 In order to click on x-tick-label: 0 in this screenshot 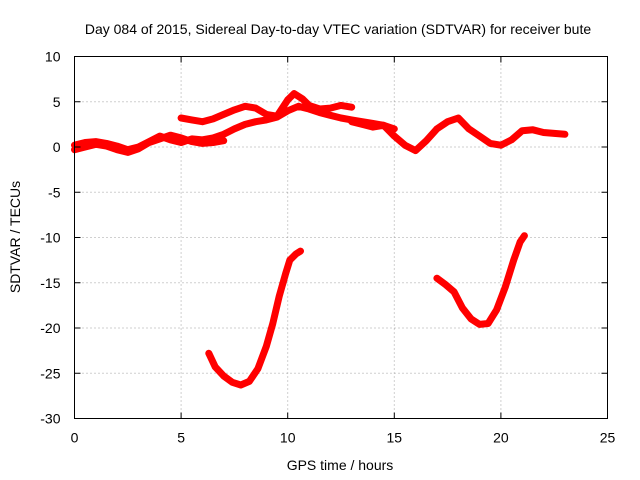, I will do `click(75, 438)`.